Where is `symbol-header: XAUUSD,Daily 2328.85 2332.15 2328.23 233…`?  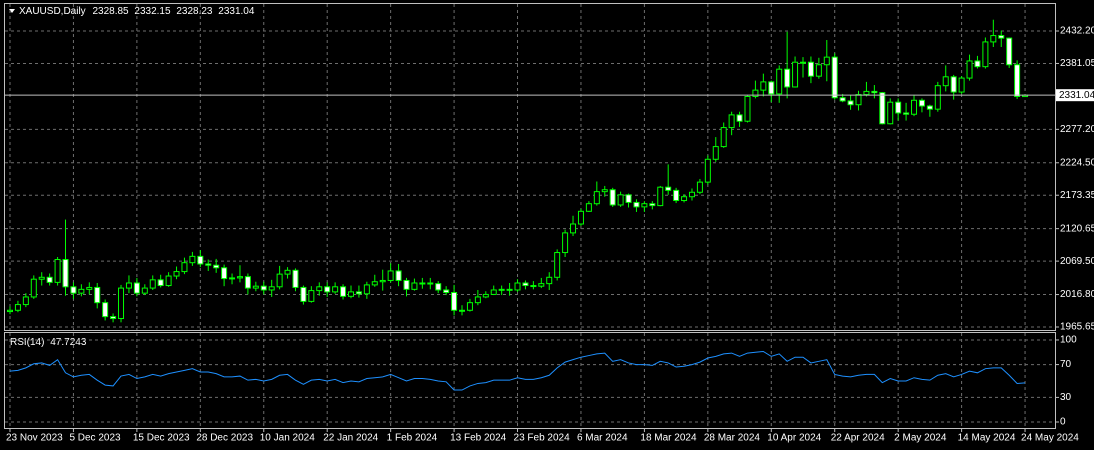
symbol-header: XAUUSD,Daily 2328.85 2332.15 2328.23 233… is located at coordinates (137, 11).